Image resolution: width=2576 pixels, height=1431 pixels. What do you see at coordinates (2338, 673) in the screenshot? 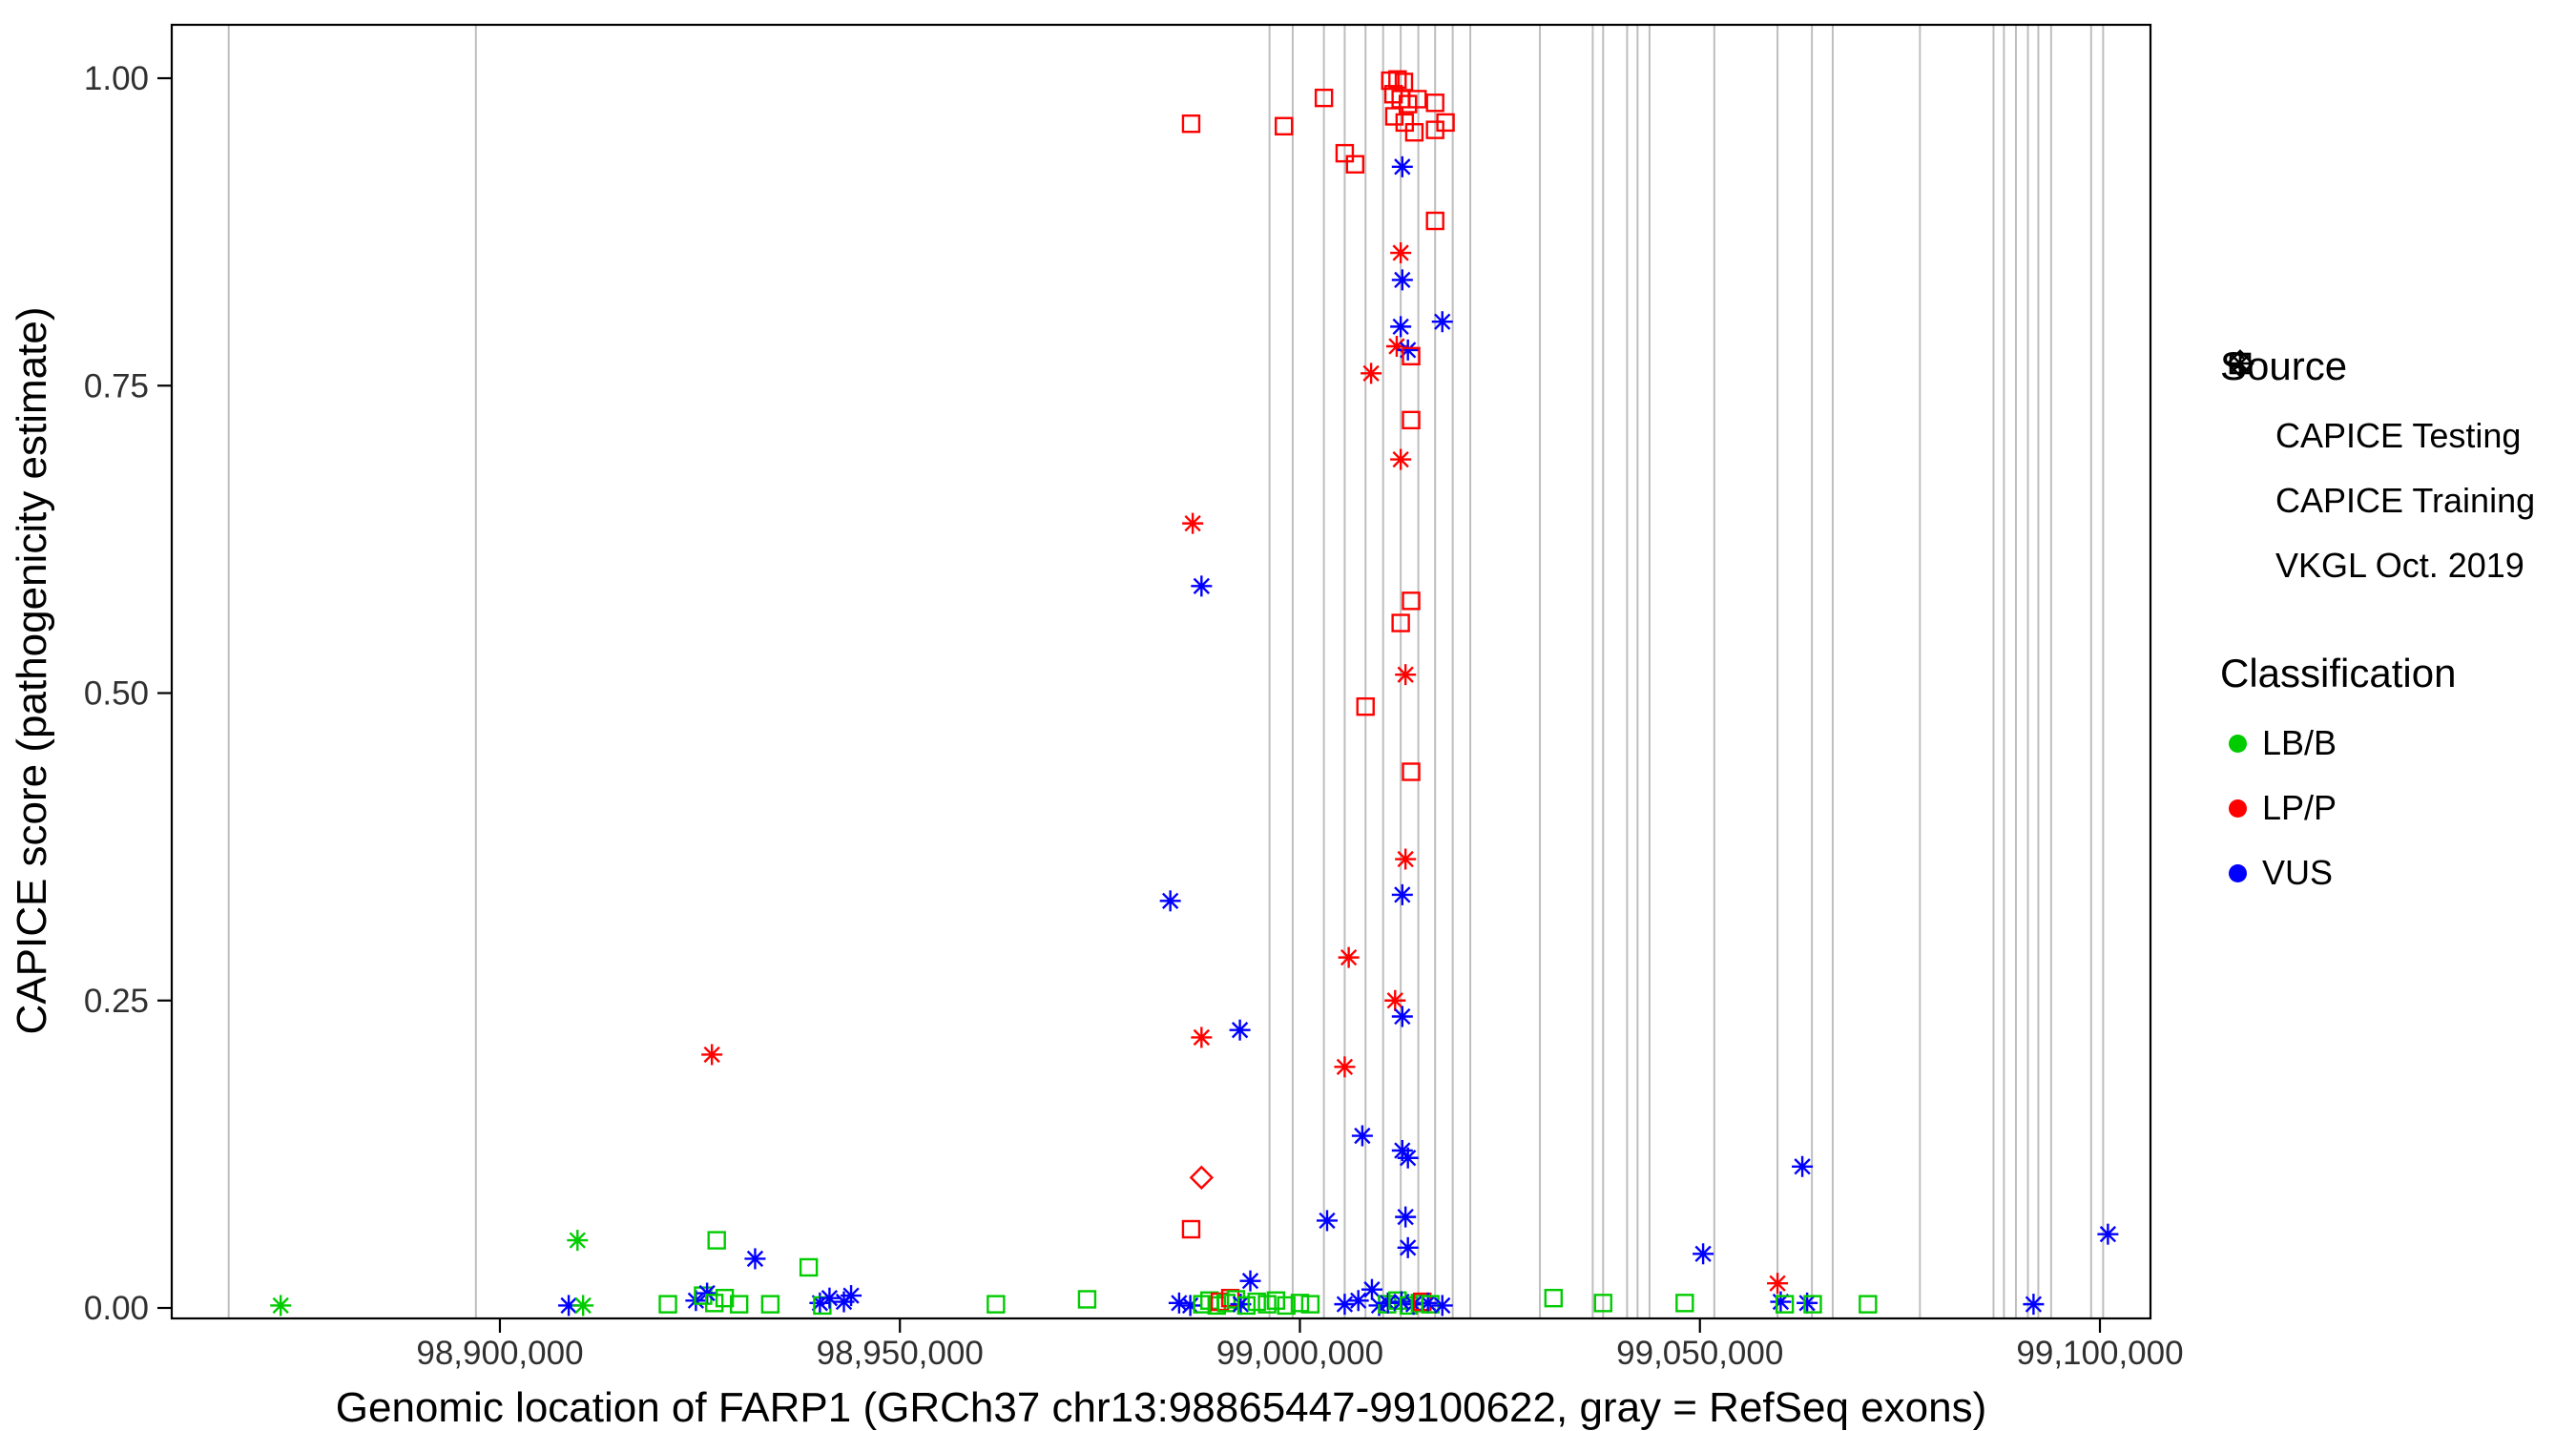
I see `legend-classification-title: Classification` at bounding box center [2338, 673].